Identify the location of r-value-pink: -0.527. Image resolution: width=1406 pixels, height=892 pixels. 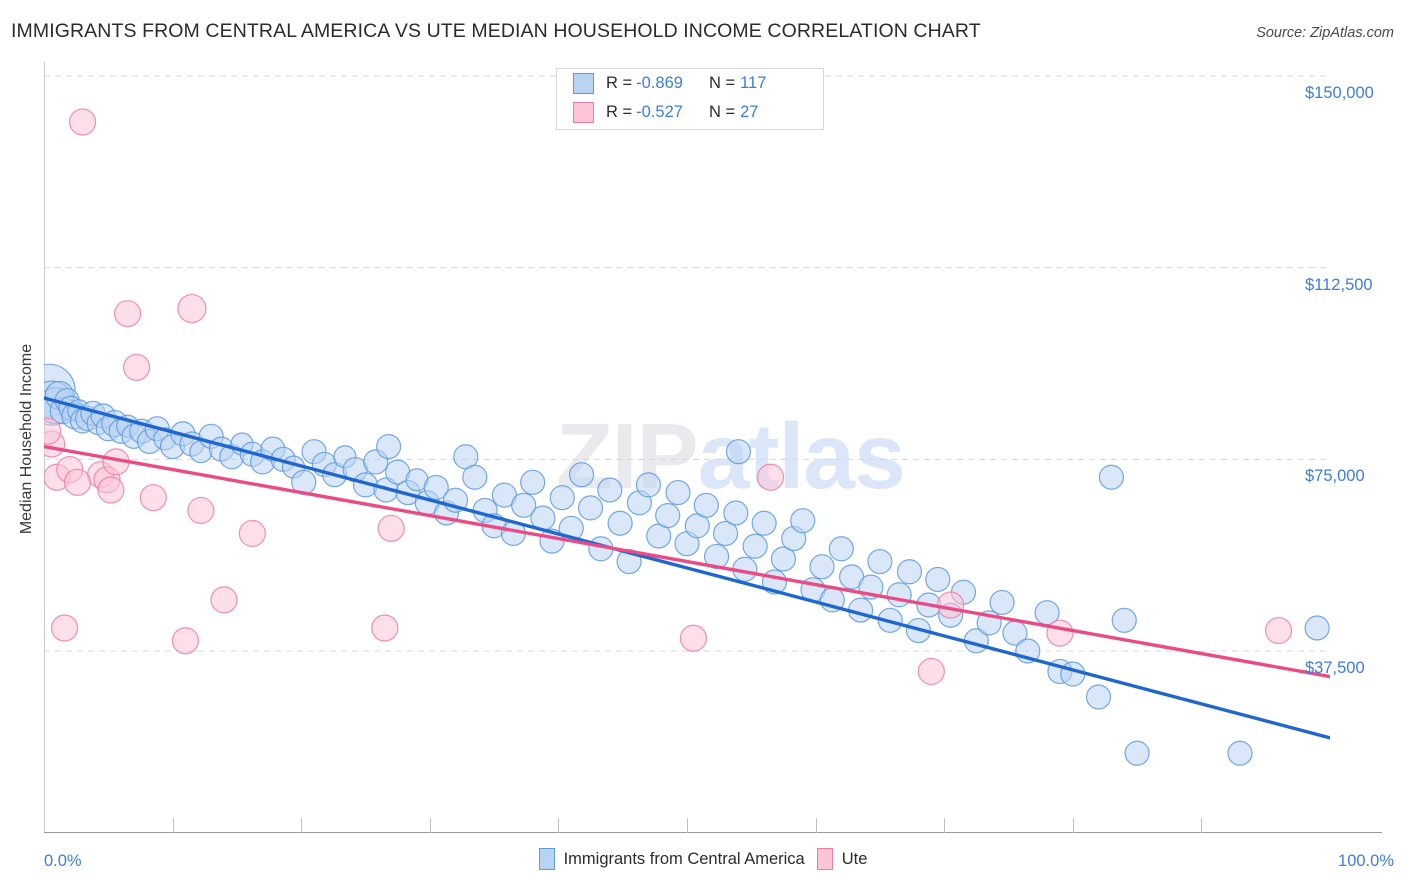
(659, 112).